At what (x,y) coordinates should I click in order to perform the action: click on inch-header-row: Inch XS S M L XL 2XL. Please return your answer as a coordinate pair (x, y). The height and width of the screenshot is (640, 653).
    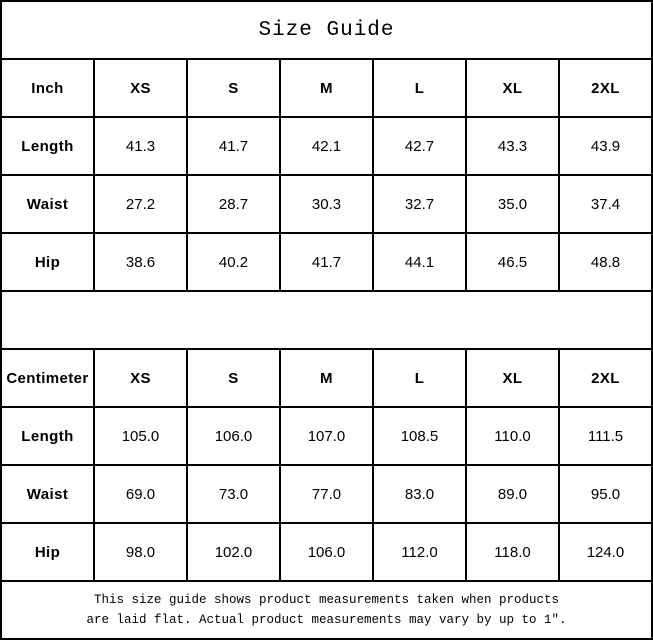
    Looking at the image, I should click on (326, 88).